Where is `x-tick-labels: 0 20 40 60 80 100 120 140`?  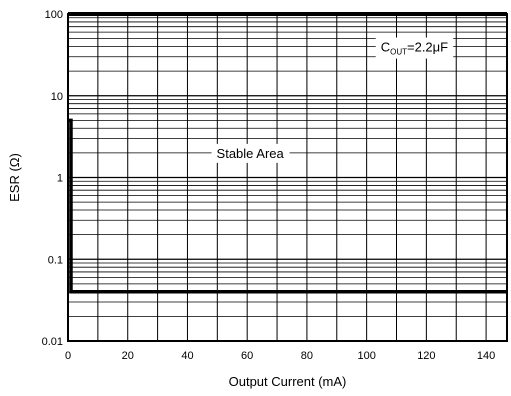 x-tick-labels: 0 20 40 60 80 100 120 140 is located at coordinates (280, 356).